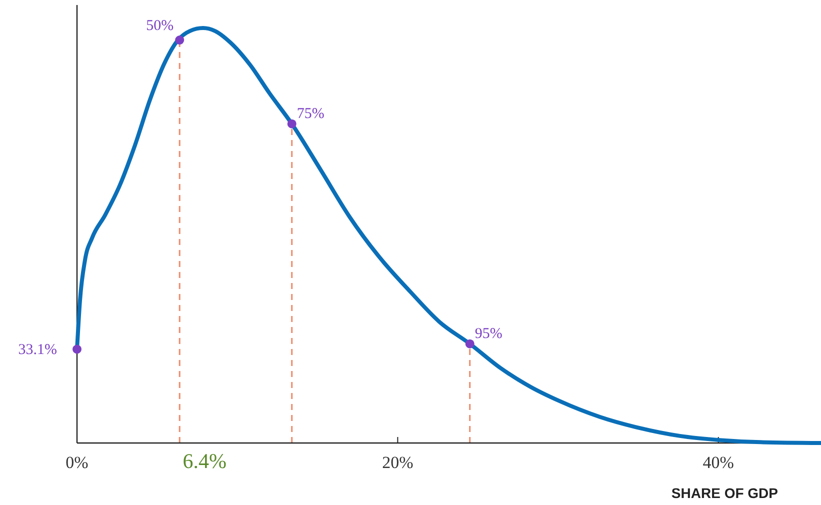  What do you see at coordinates (204, 461) in the screenshot?
I see `ref-line-label: 6.4%` at bounding box center [204, 461].